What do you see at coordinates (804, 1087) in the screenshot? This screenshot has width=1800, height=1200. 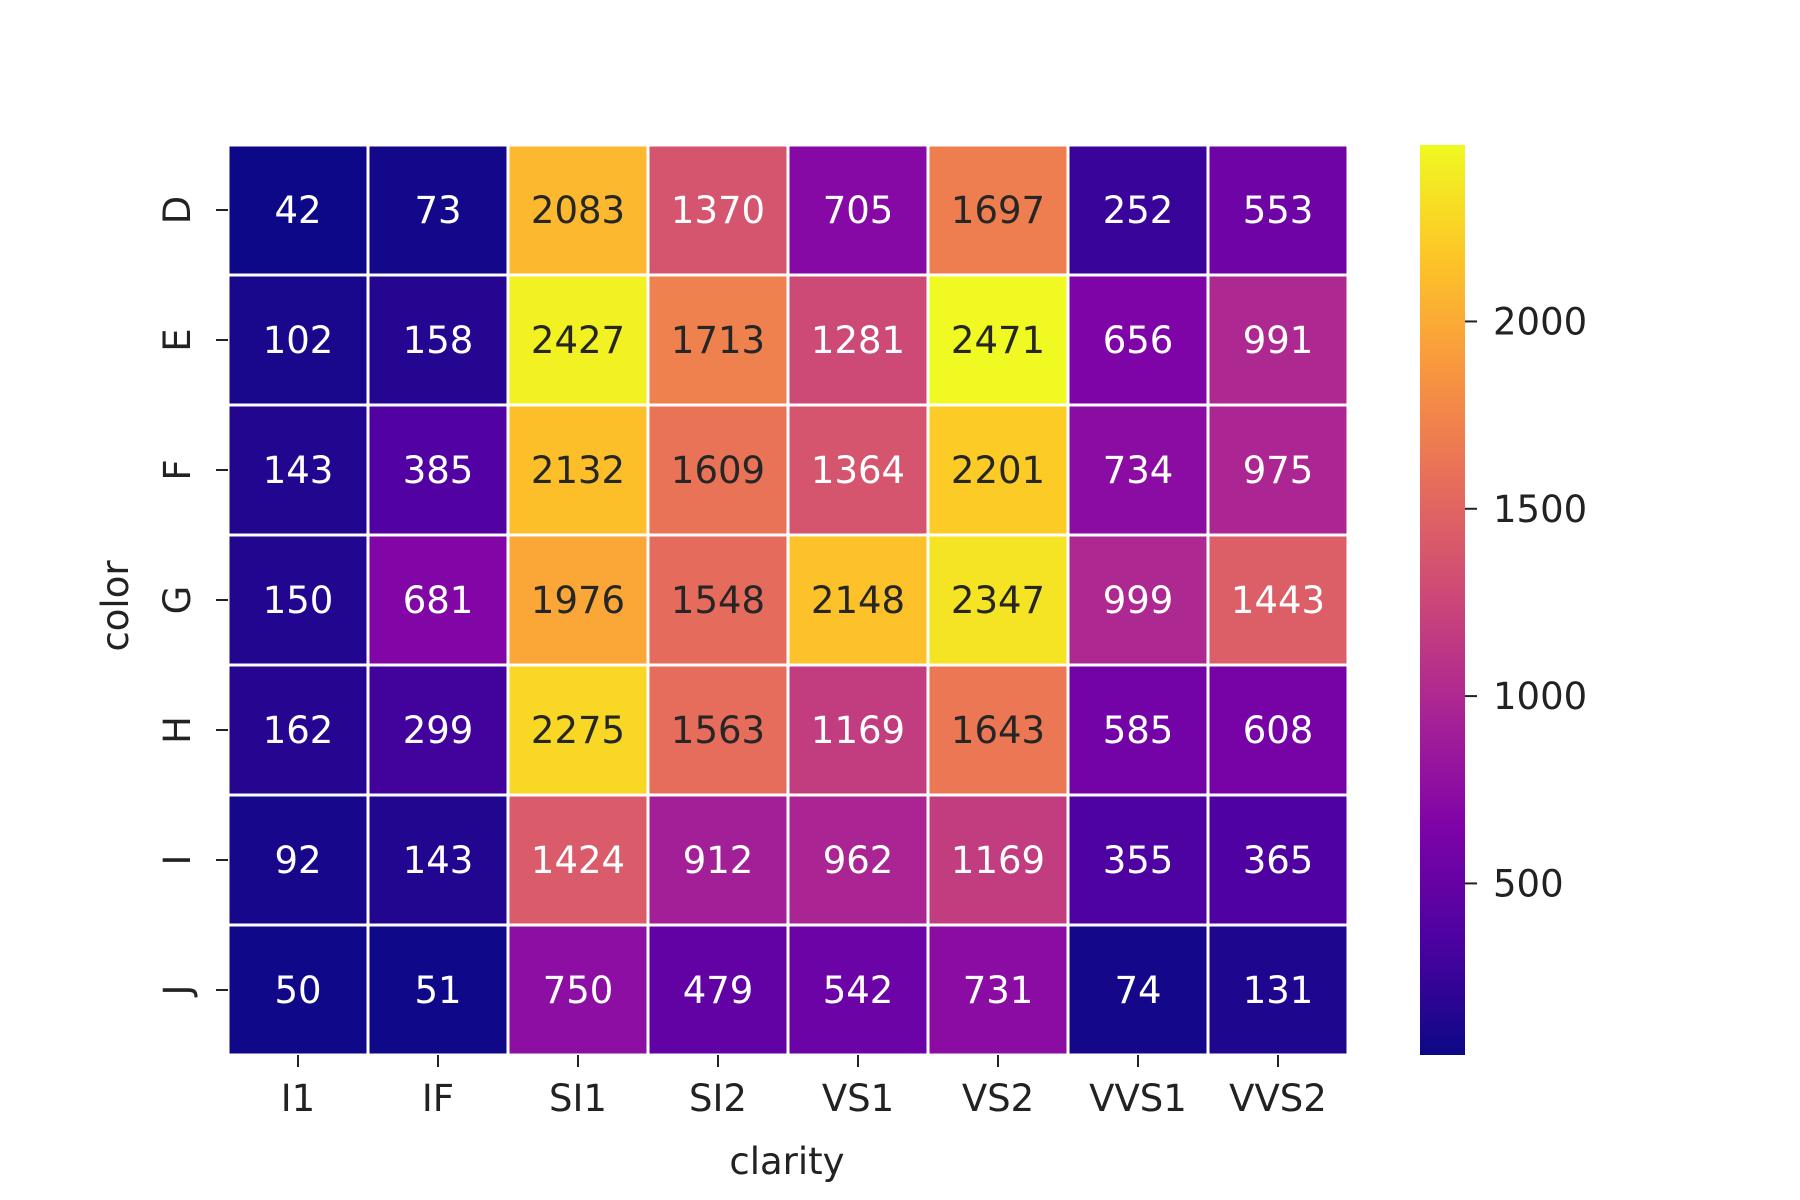 I see `x-axis: I1 IF SI1 SI2 VS1 VS2 VVS1 VVS2` at bounding box center [804, 1087].